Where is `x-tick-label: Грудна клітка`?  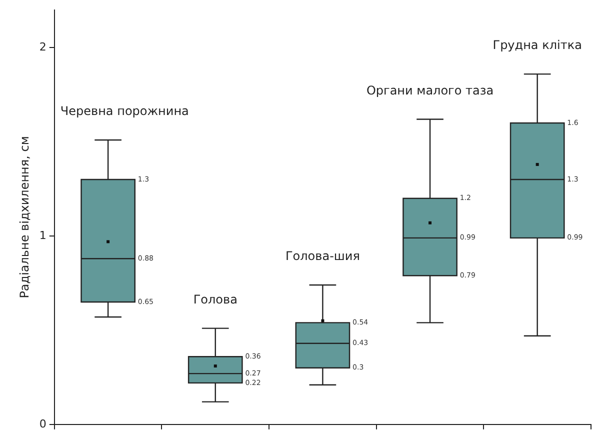
x-tick-label: Грудна клітка is located at coordinates (537, 45).